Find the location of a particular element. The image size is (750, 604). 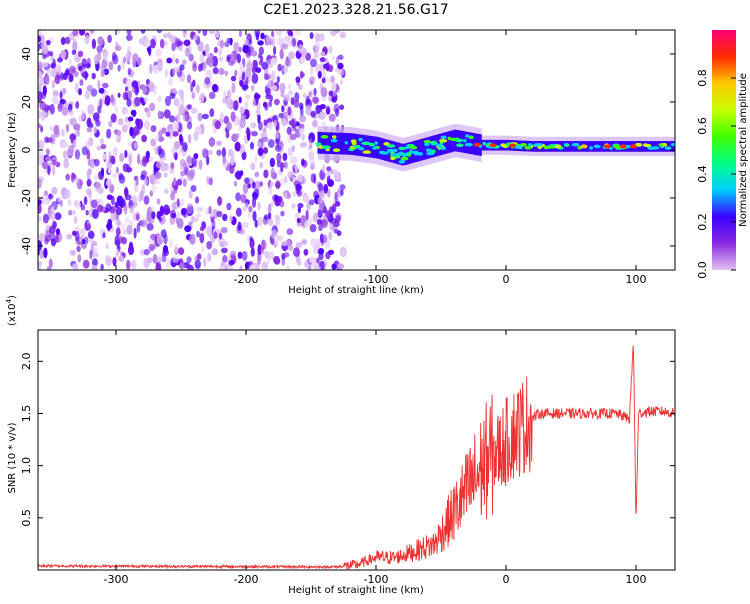

x-tick-label: -300 is located at coordinates (116, 579).